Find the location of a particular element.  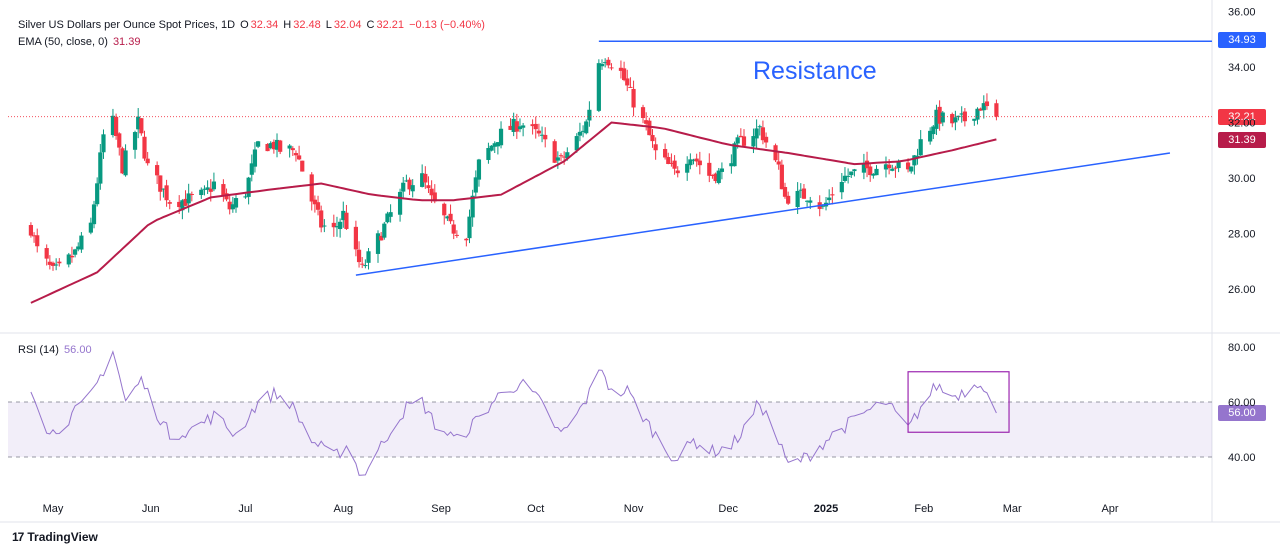

price-tick-label: 28.00 is located at coordinates (1242, 235).